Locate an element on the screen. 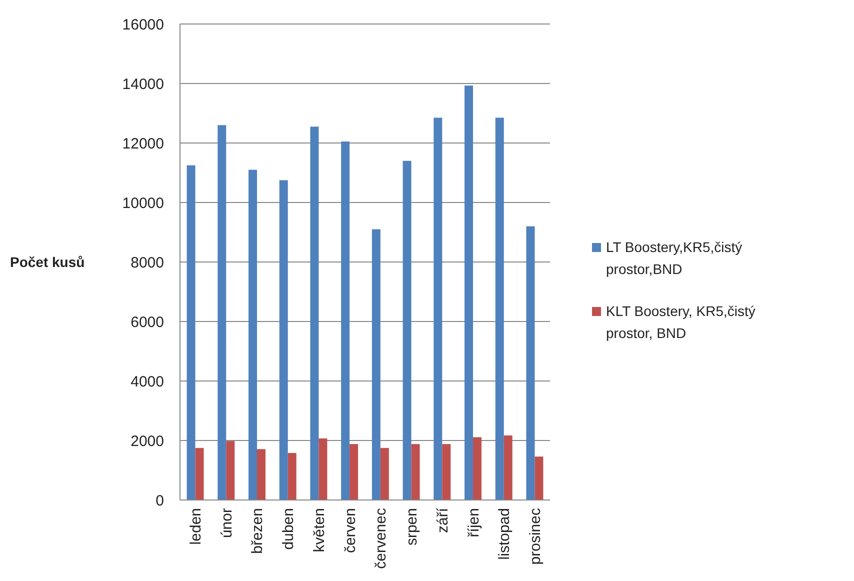 This screenshot has width=854, height=581. y-tick-label: 0 is located at coordinates (160, 501).